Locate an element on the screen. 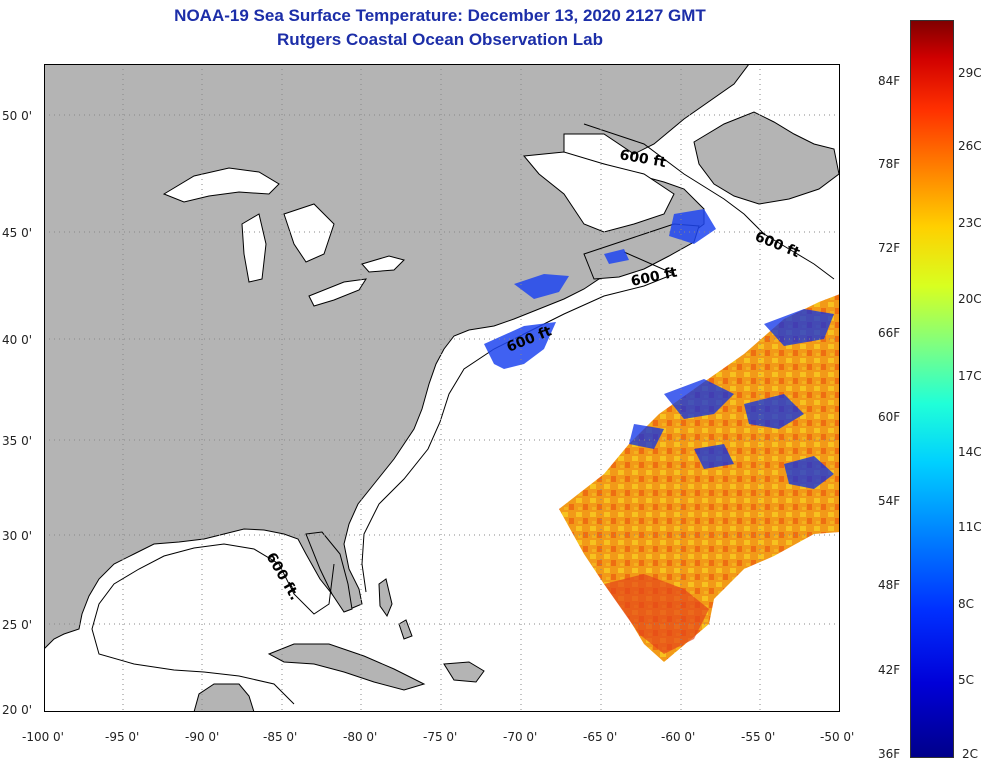 The image size is (984, 770). sst-cold-patch is located at coordinates (731, 399).